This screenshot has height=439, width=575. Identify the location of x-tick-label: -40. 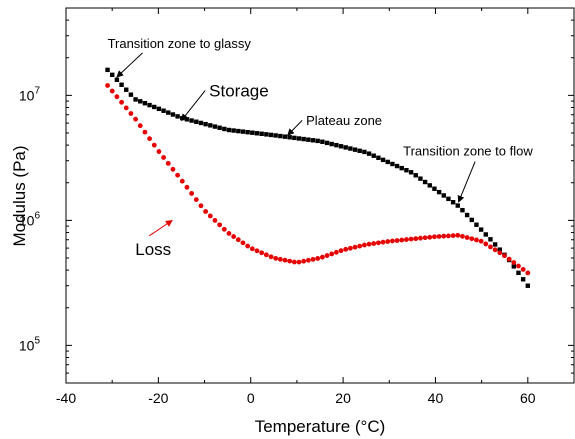
(66, 398).